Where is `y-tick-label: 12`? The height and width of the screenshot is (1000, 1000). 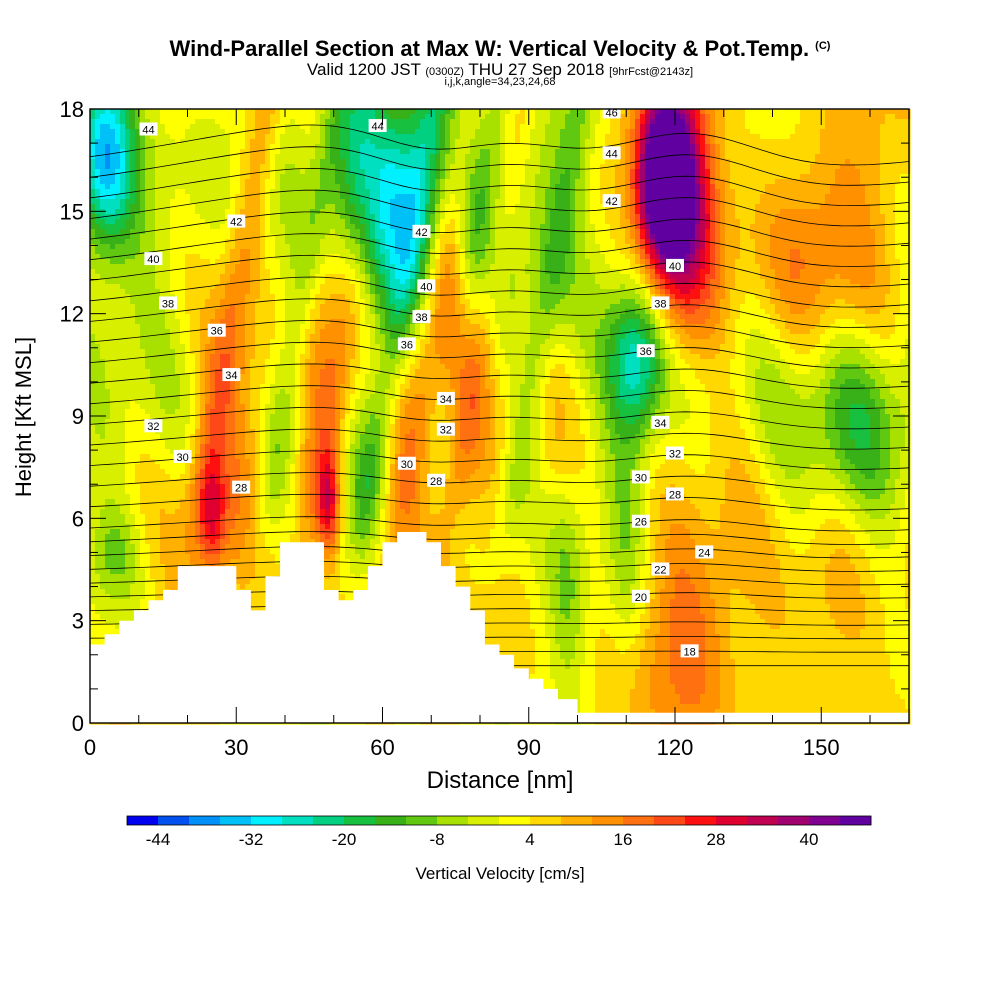
y-tick-label: 12 is located at coordinates (72, 314).